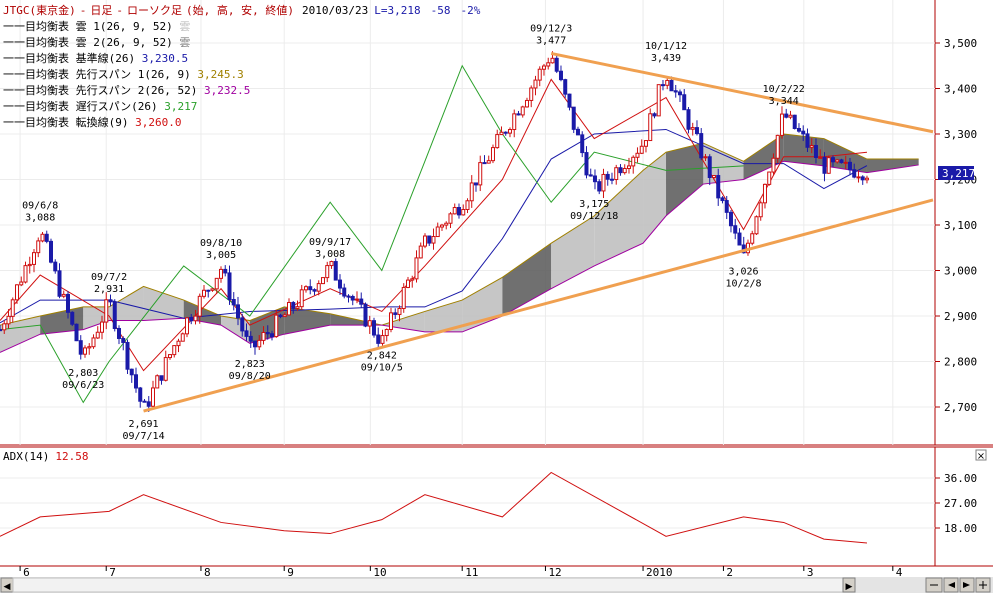 This screenshot has height=593, width=993. What do you see at coordinates (53, 10) in the screenshot?
I see `header-market: (東京金)` at bounding box center [53, 10].